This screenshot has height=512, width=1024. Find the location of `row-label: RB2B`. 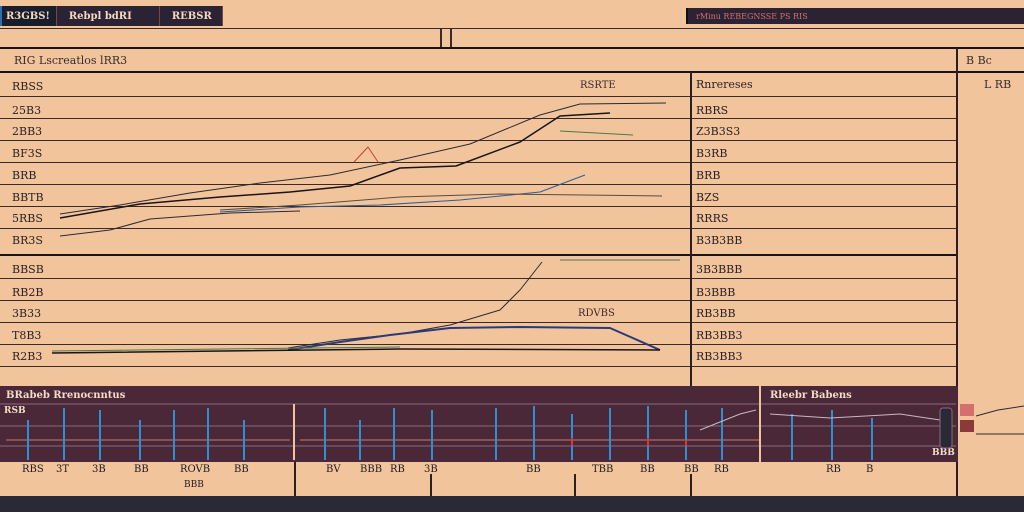

row-label: RB2B is located at coordinates (28, 292).